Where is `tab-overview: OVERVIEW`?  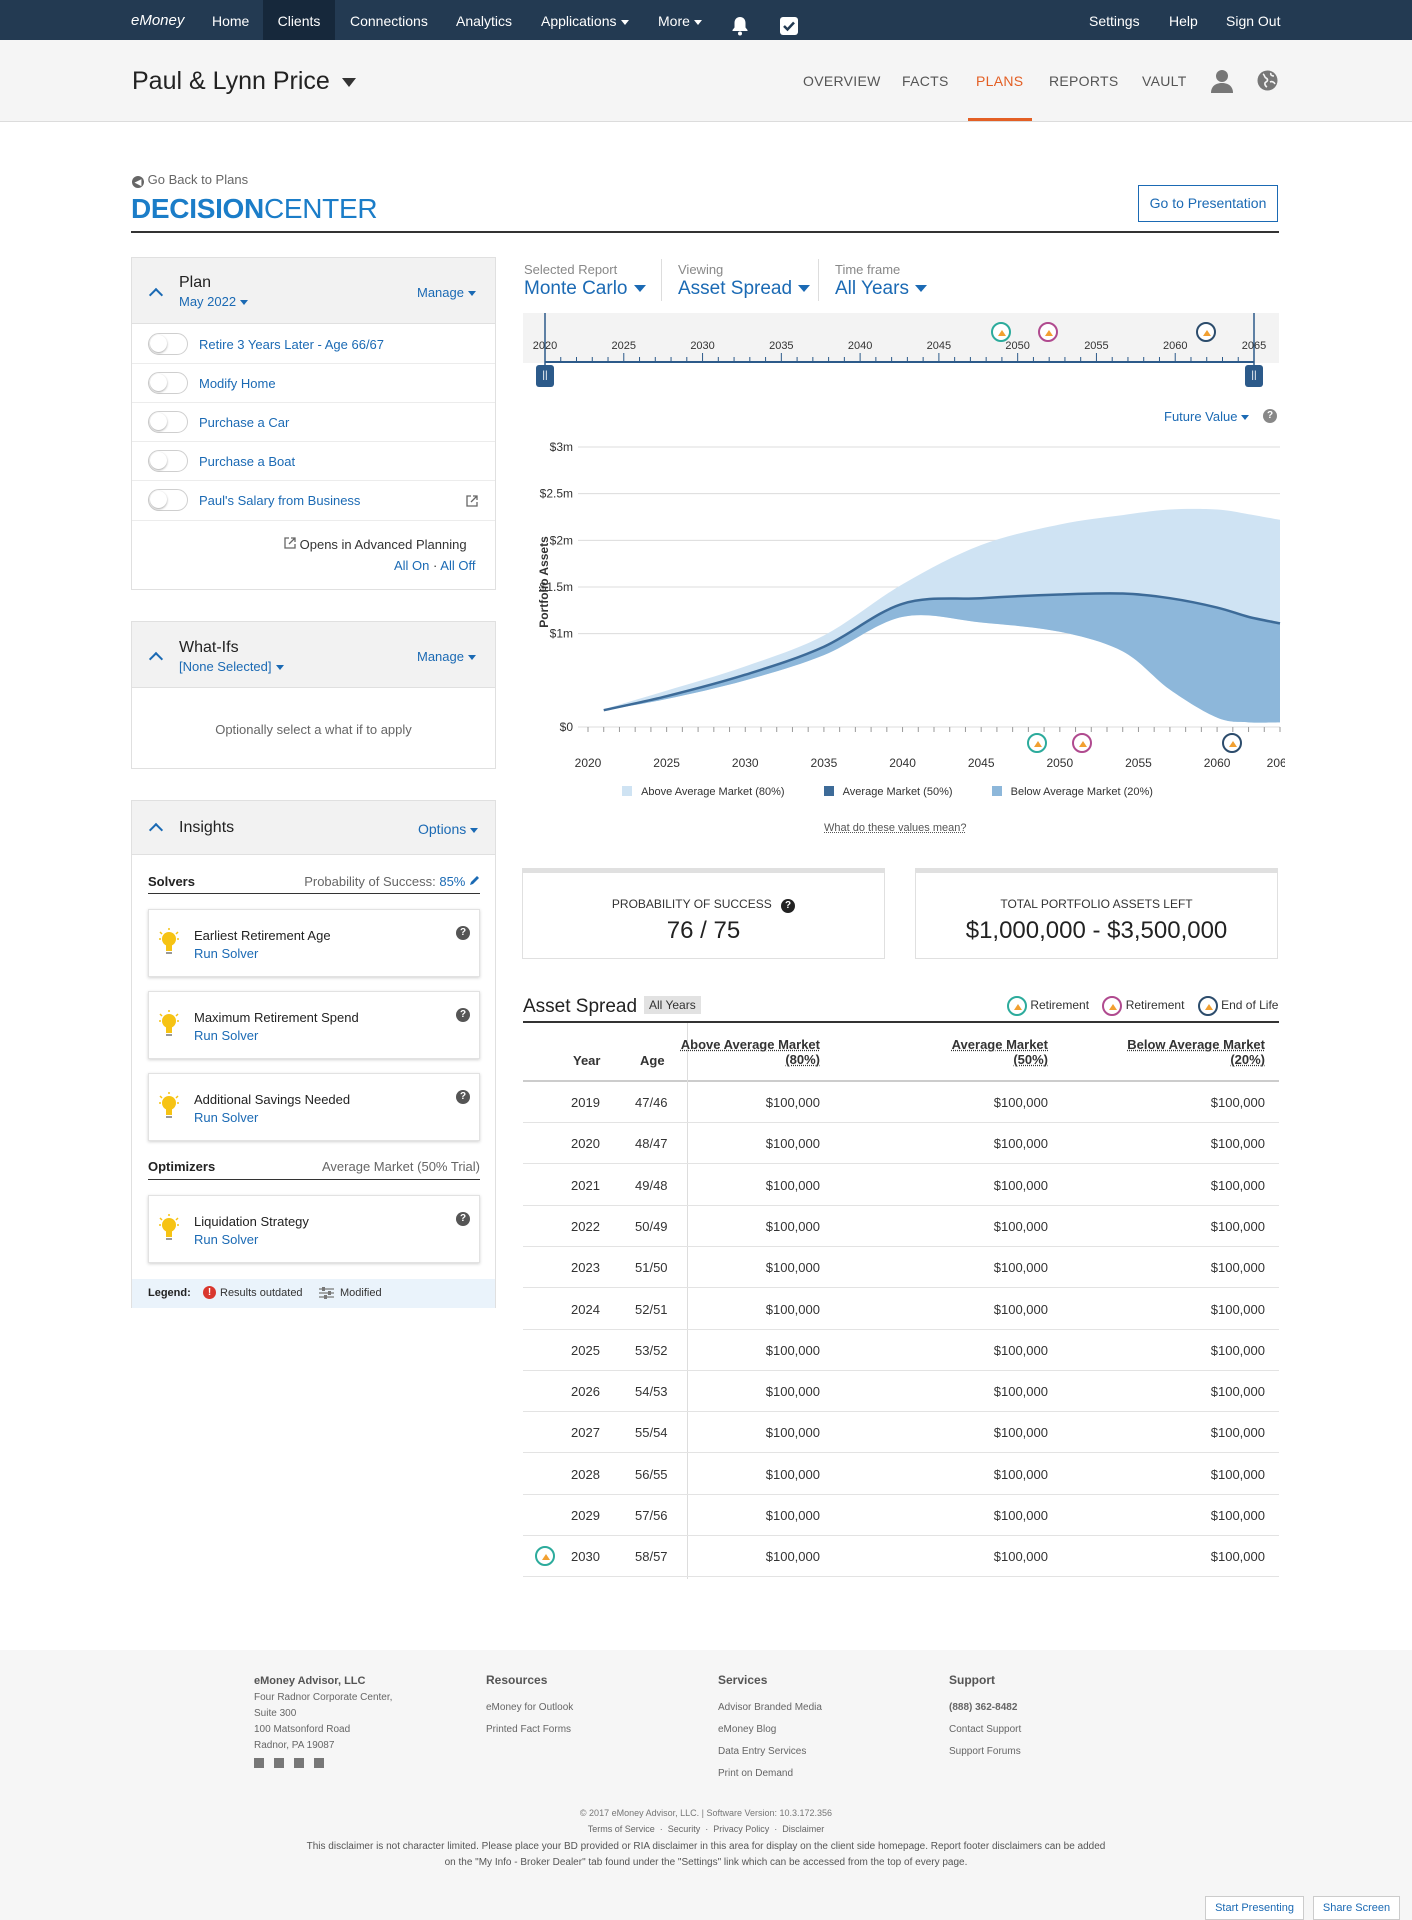
tab-overview: OVERVIEW is located at coordinates (842, 81).